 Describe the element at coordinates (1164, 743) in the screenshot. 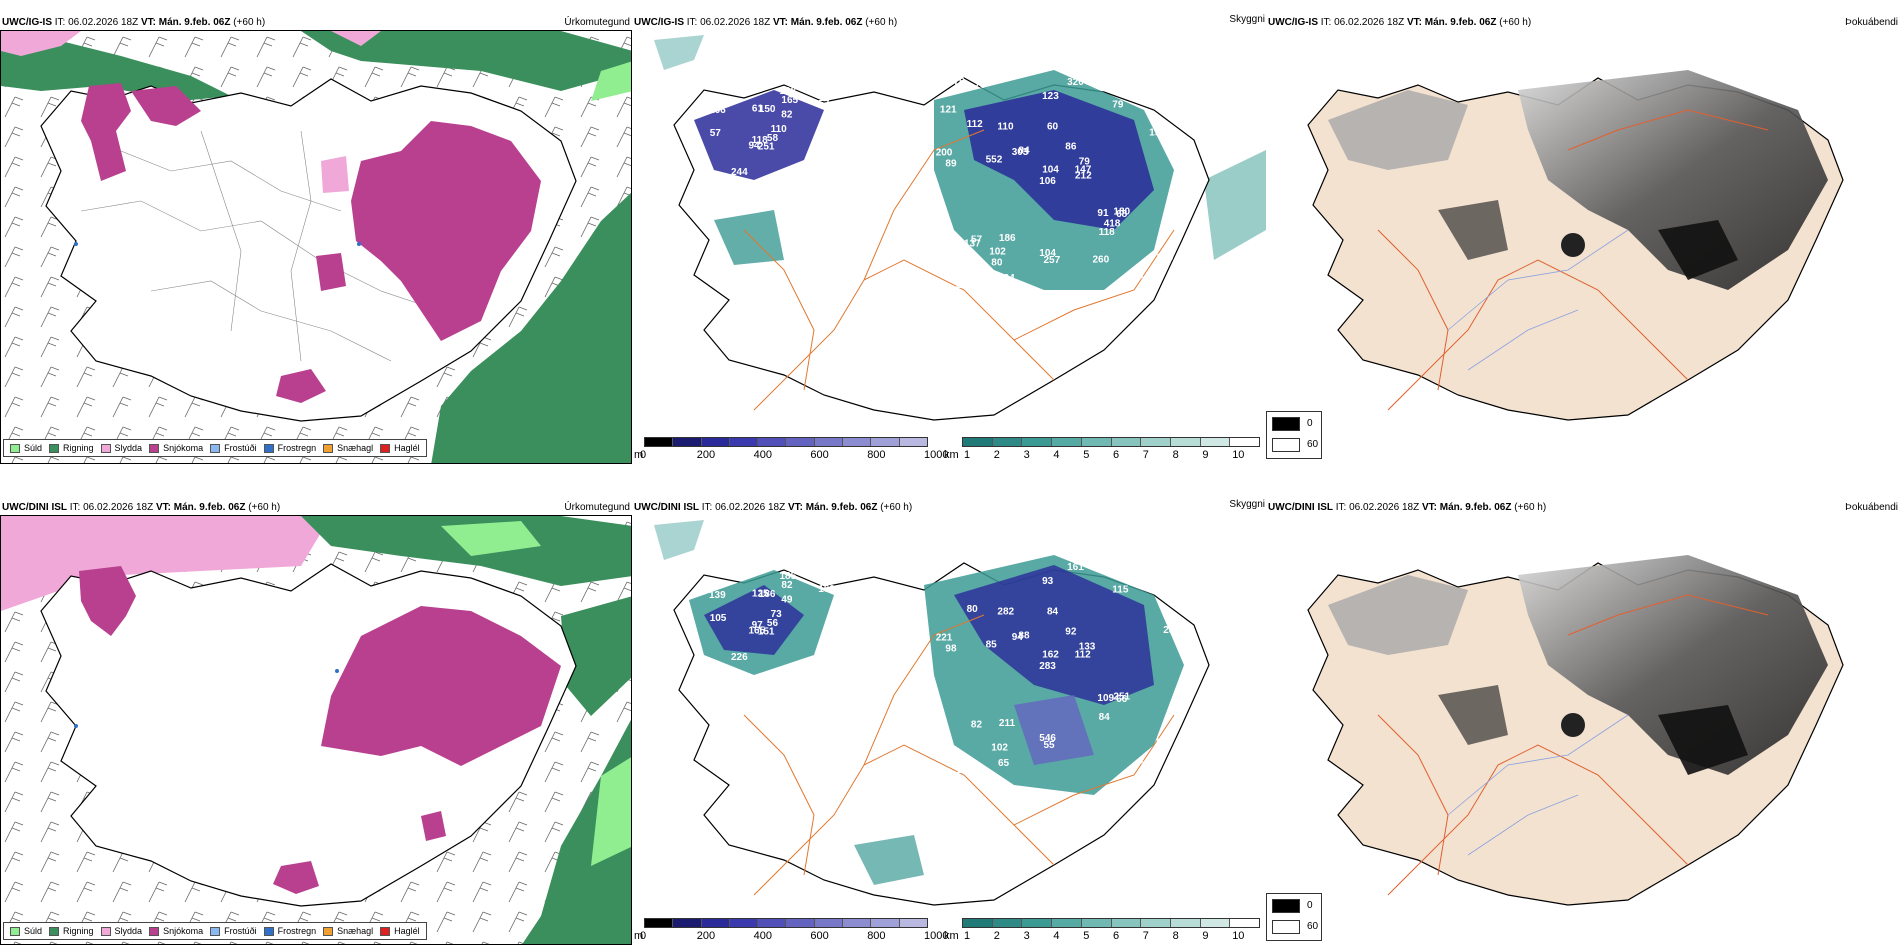

I see `visibility-value: 539` at that location.